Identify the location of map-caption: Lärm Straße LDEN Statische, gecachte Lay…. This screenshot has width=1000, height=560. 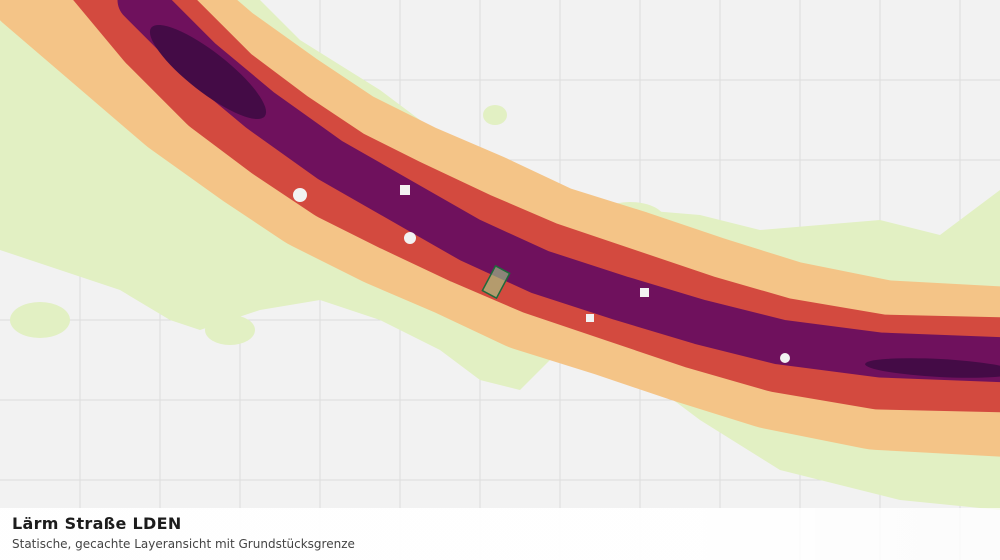
(500, 534).